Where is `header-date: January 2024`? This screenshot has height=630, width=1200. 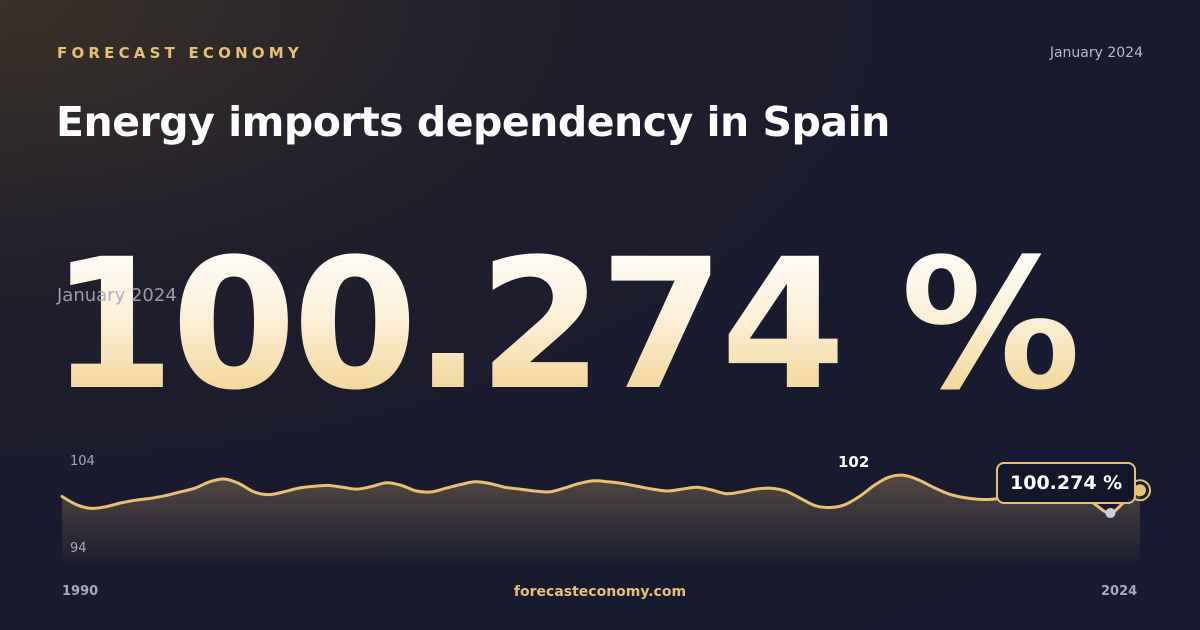
header-date: January 2024 is located at coordinates (1096, 53).